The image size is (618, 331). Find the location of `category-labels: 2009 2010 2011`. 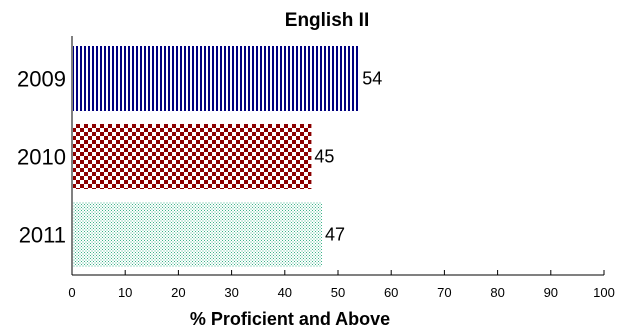

category-labels: 2009 2010 2011 is located at coordinates (41, 157).